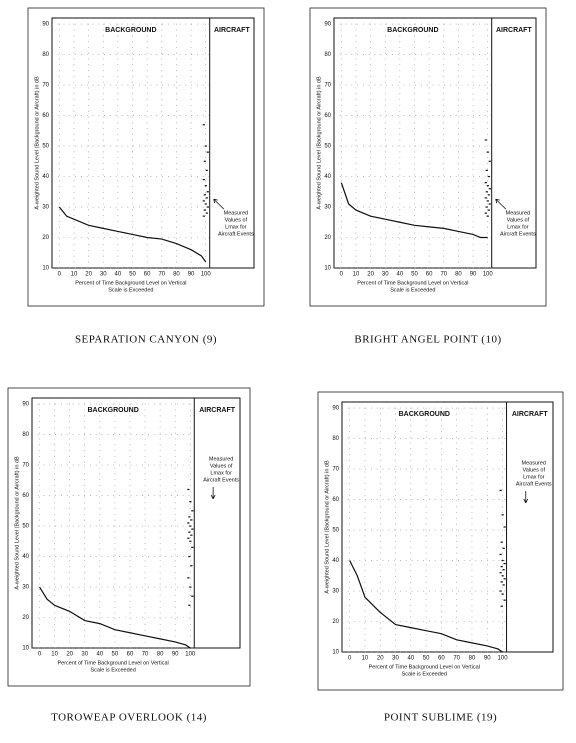  I want to click on background-line, so click(115, 617).